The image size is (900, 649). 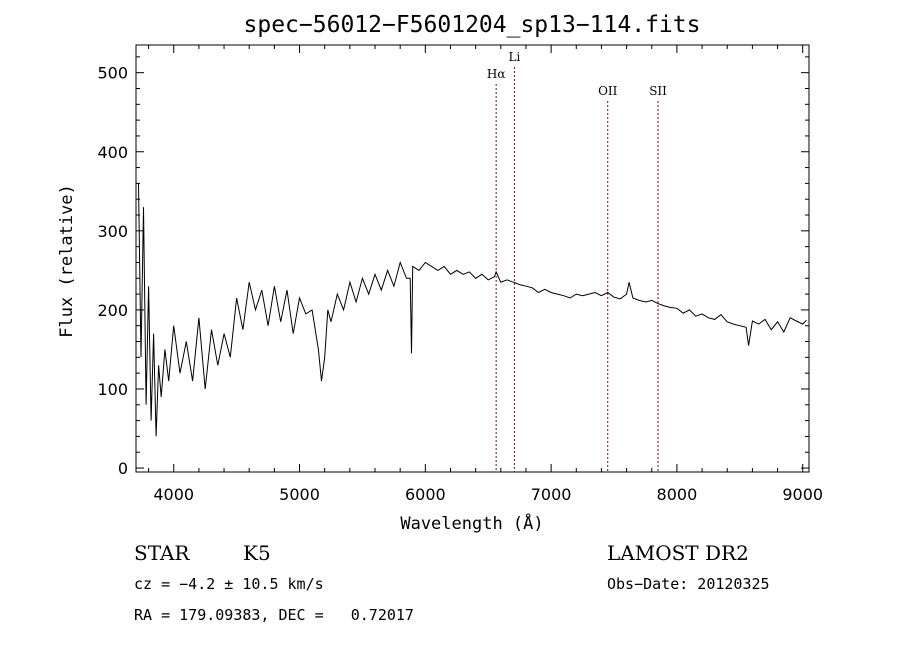 What do you see at coordinates (112, 152) in the screenshot?
I see `y-tick-label: 400` at bounding box center [112, 152].